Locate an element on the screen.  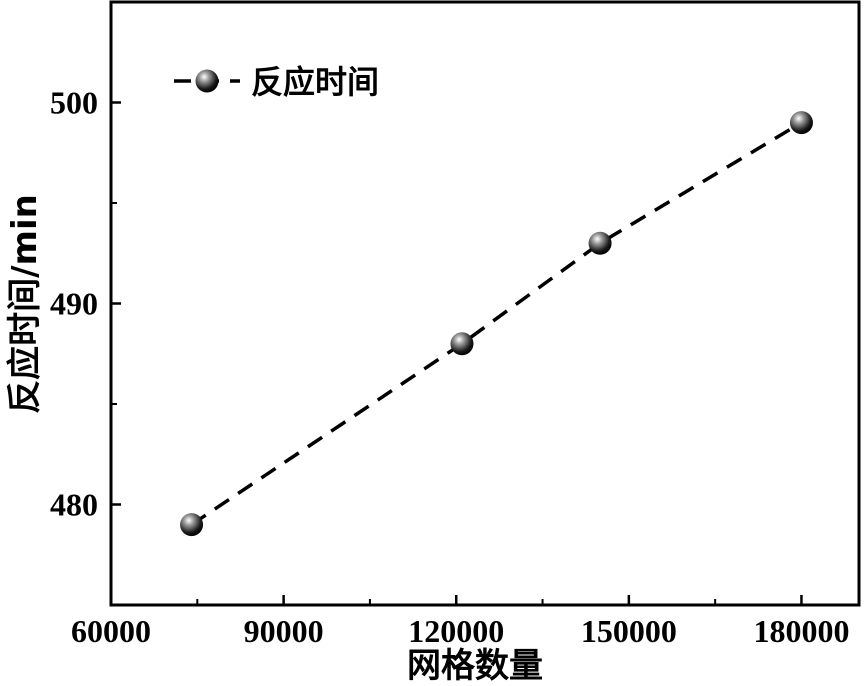
x-tick-label: 60000 is located at coordinates (111, 631).